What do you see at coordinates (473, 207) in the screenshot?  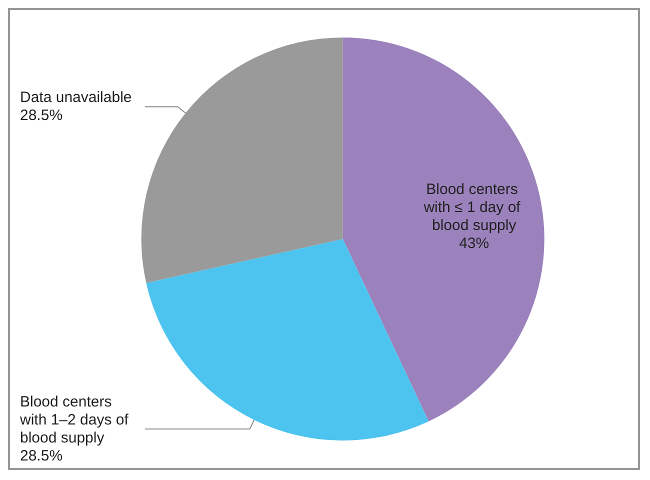 I see `slice-label: Blood centers with ≤ 1 day of blood supply` at bounding box center [473, 207].